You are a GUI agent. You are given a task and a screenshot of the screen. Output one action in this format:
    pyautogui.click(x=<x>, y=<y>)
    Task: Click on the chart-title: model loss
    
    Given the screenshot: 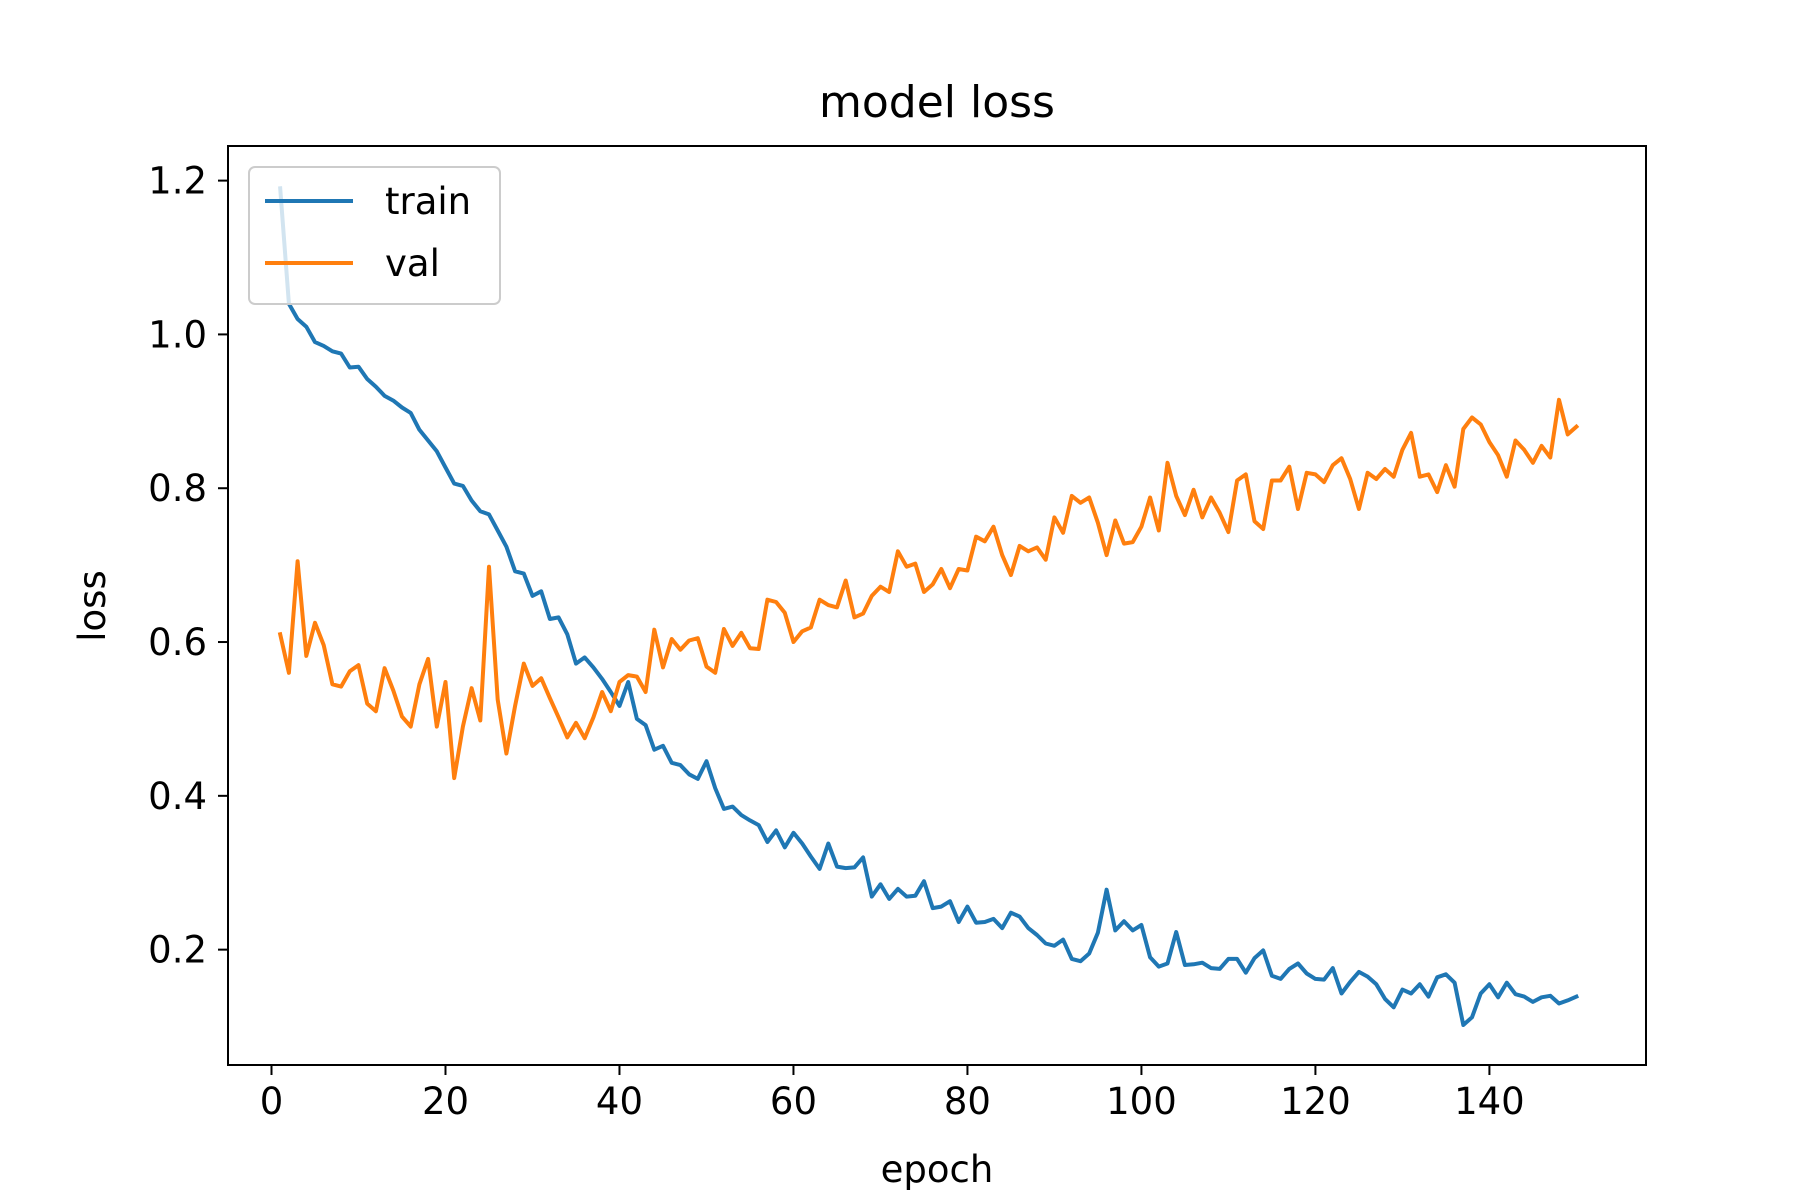 What is the action you would take?
    pyautogui.click(x=937, y=102)
    